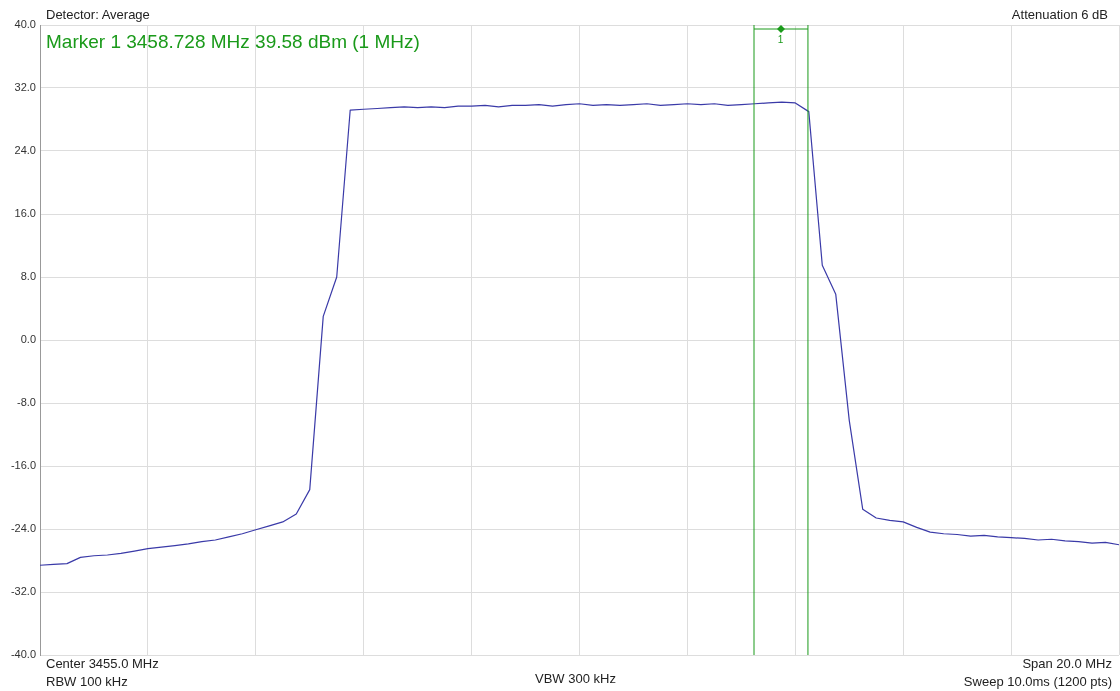 This screenshot has width=1120, height=691. I want to click on y-tick-label: 32.0, so click(25, 87).